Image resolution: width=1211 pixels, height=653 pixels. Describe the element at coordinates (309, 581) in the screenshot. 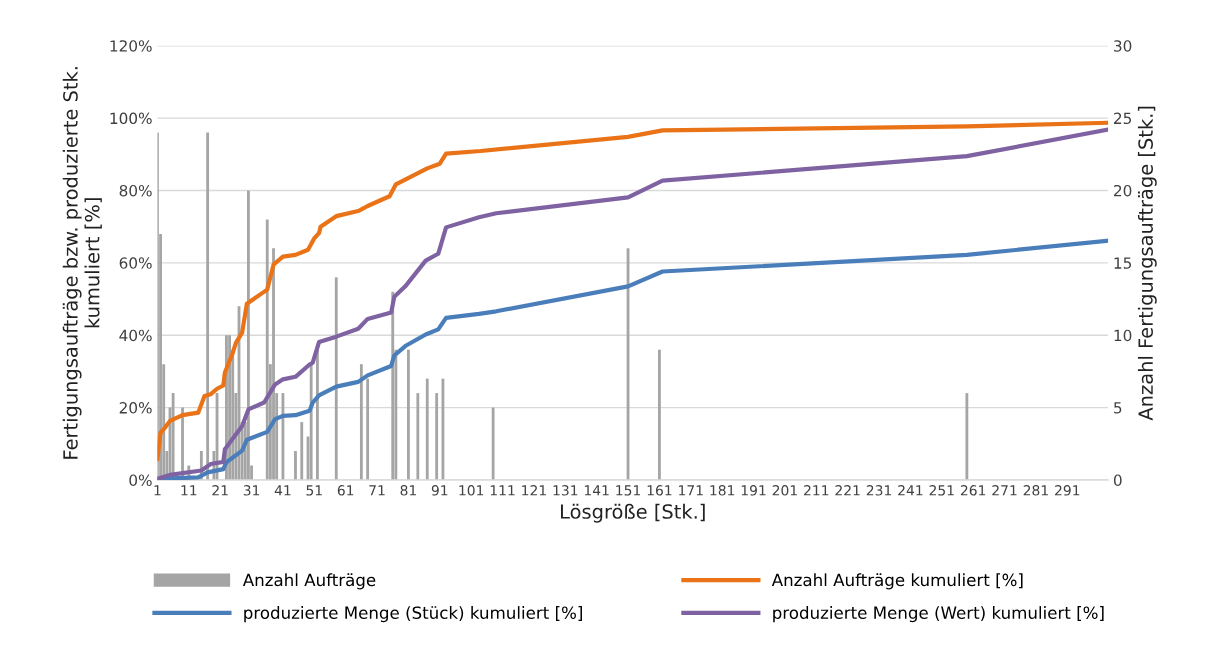

I see `legend-label: Anzahl Aufträge` at that location.